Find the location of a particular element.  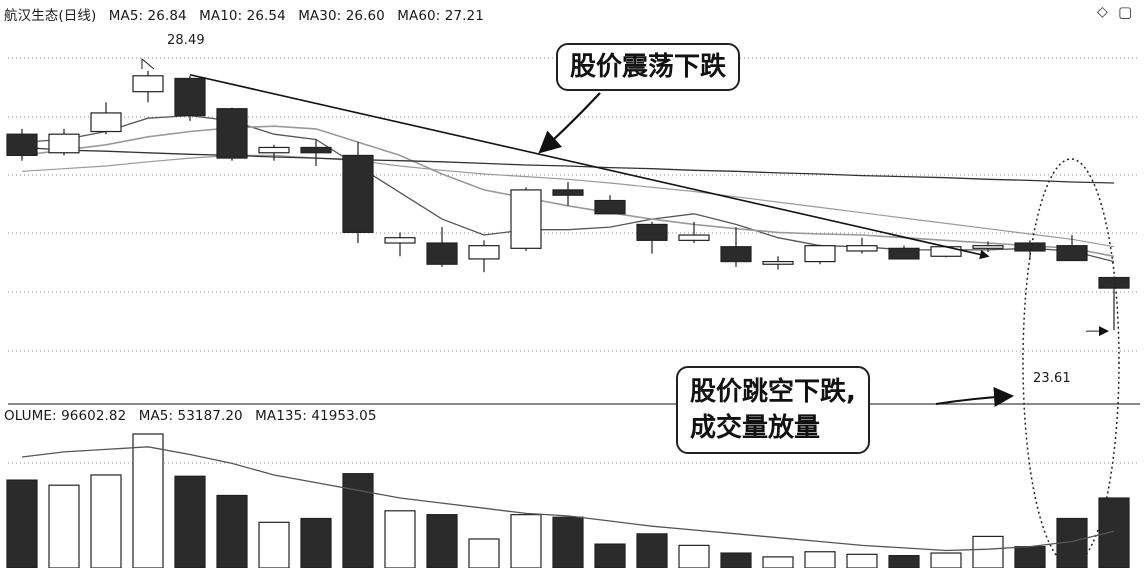

gap-down-callout-line1: 股价跳空下跌, is located at coordinates (773, 392).